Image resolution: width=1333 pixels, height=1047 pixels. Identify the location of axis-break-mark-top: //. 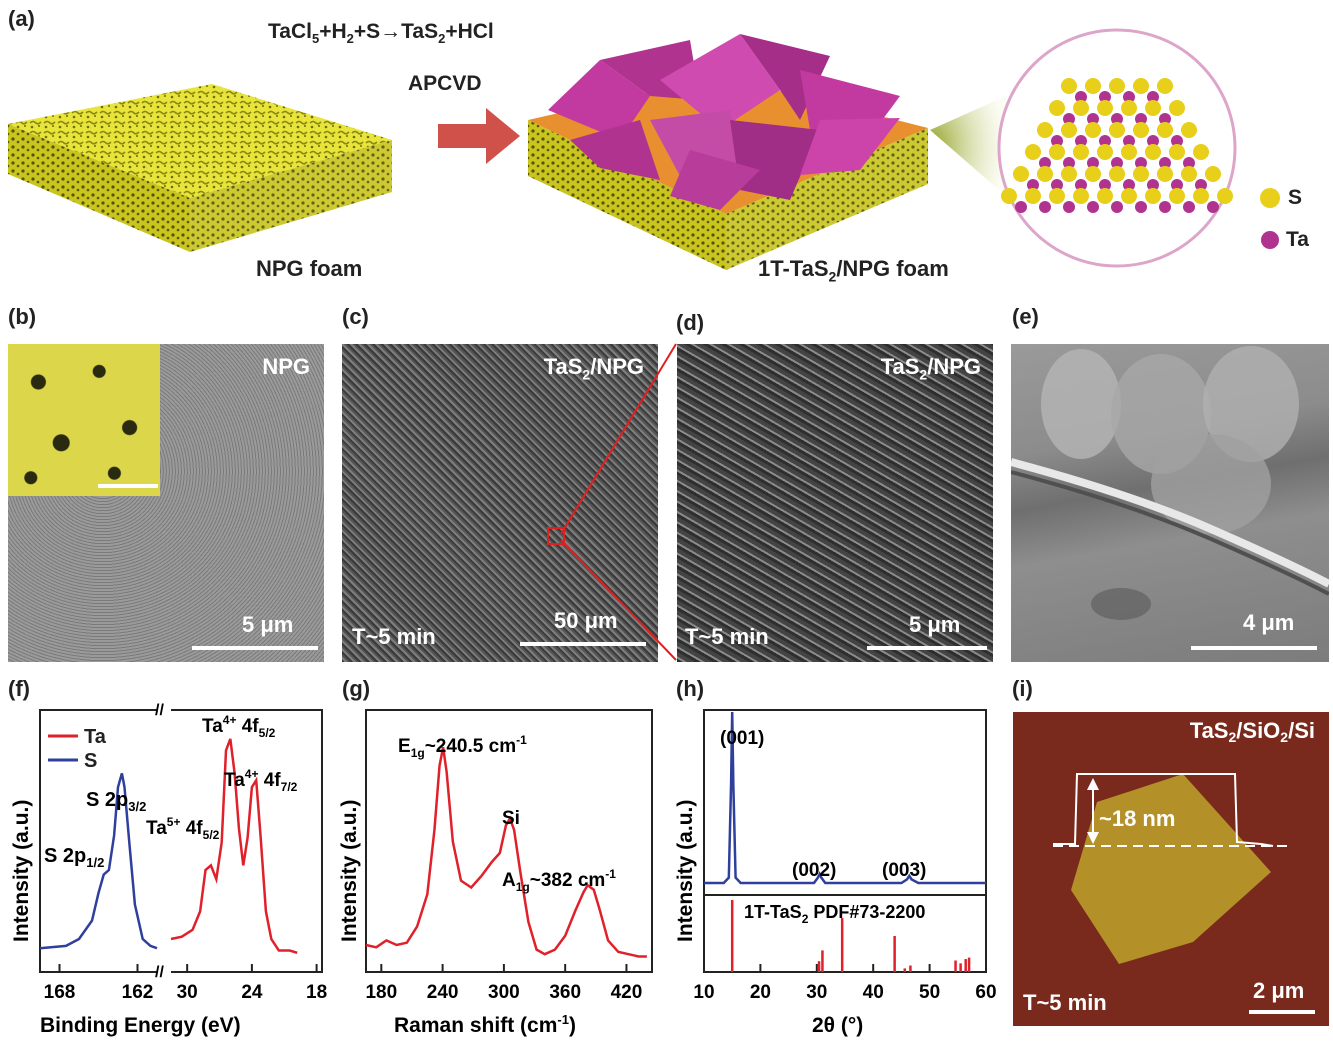
(159, 710).